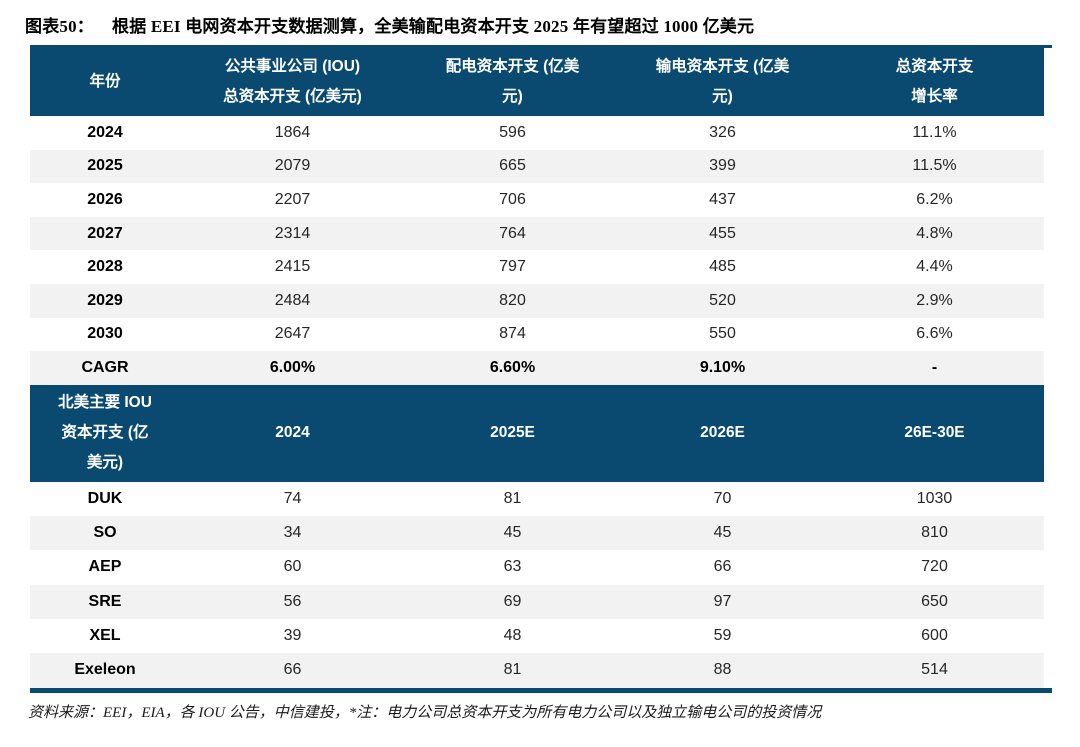  Describe the element at coordinates (105, 498) in the screenshot. I see `row-label: DUK` at that location.